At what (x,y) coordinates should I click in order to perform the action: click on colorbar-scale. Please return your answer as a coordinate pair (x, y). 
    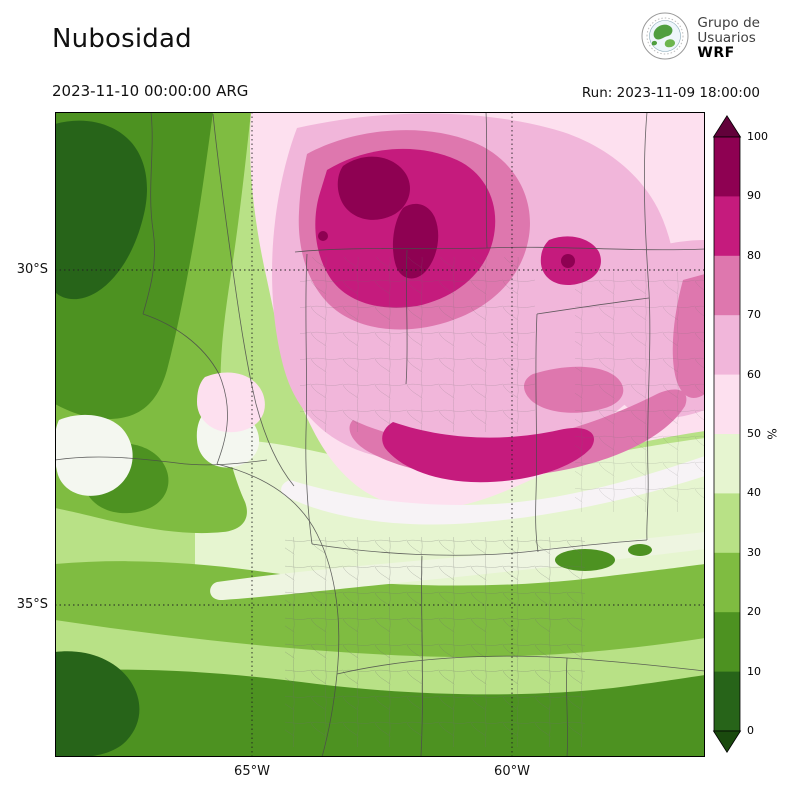
    Looking at the image, I should click on (727, 434).